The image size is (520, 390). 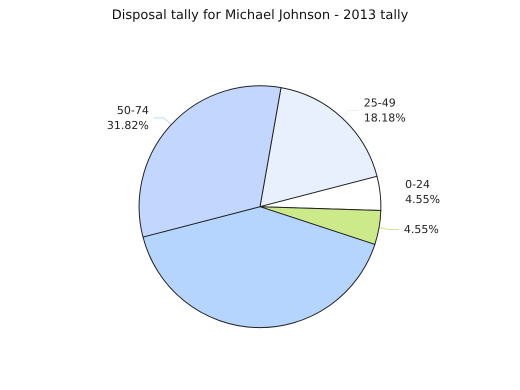 I want to click on slice-label: 50-74, so click(x=132, y=110).